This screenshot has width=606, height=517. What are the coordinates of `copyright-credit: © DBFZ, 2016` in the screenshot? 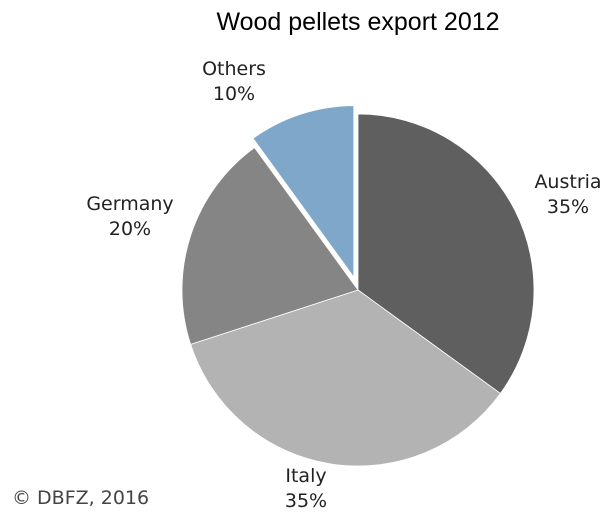 It's located at (80, 498).